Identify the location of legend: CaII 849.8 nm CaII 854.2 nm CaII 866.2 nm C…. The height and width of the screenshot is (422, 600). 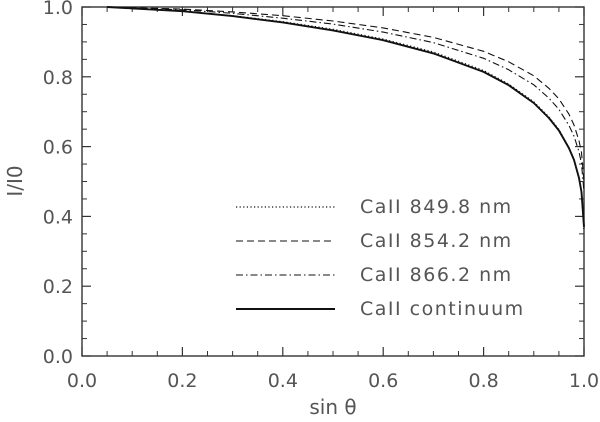
(380, 258).